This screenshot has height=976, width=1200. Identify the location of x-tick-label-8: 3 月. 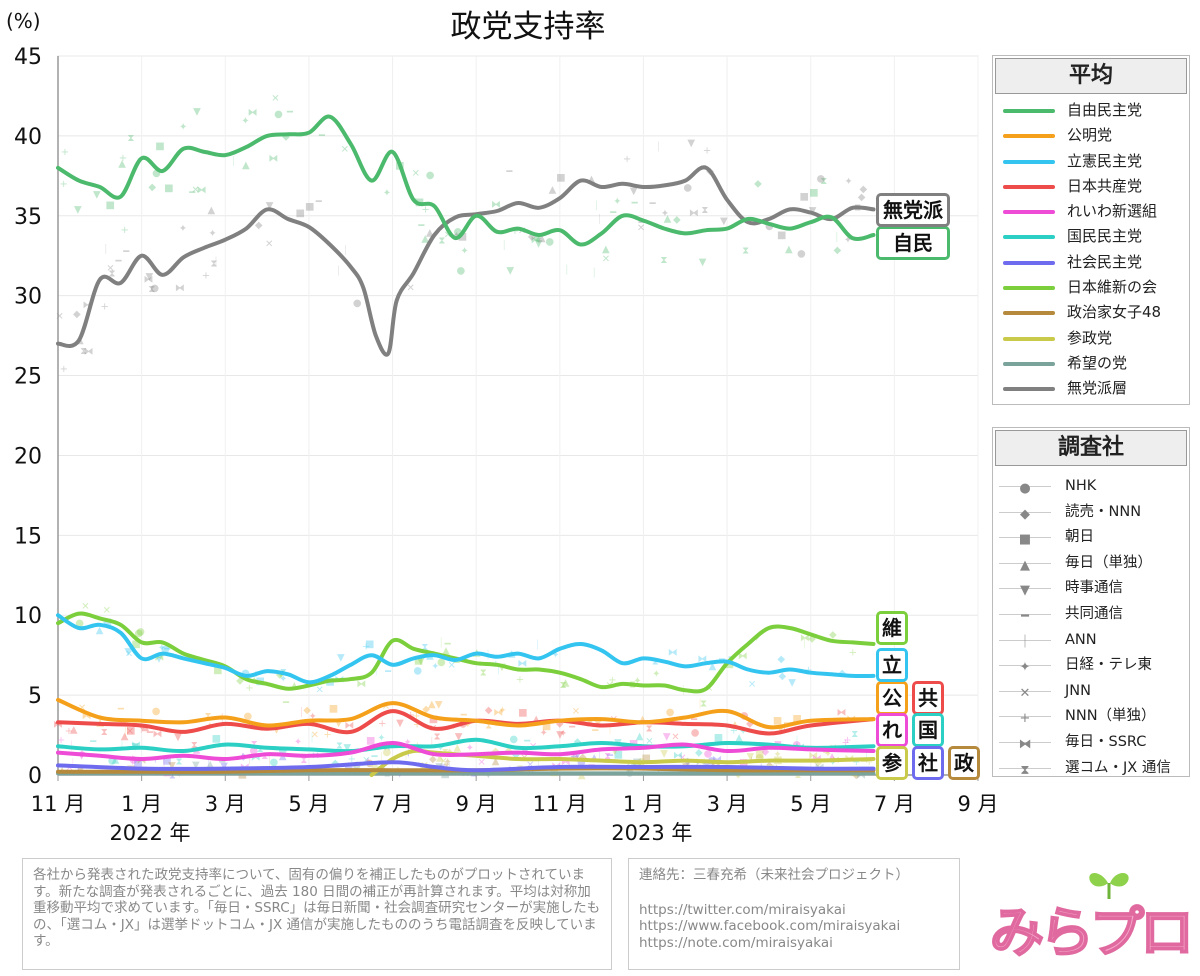
(727, 804).